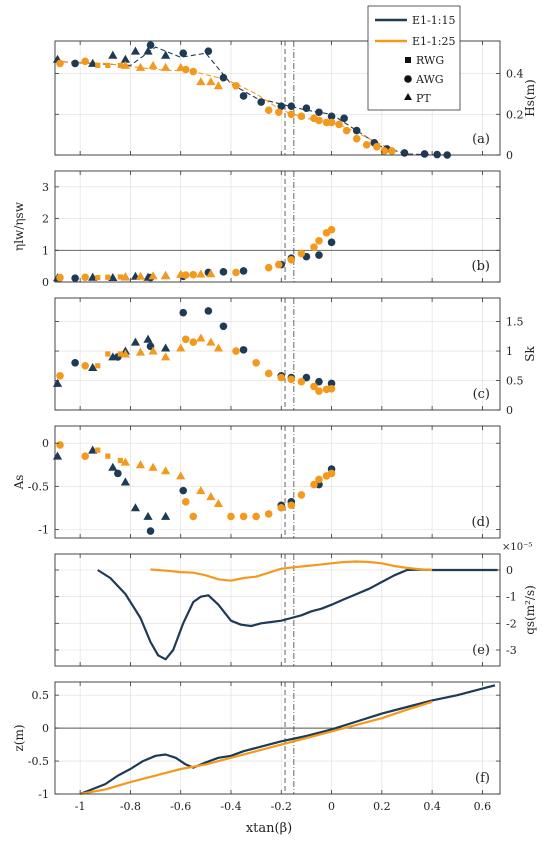  I want to click on y-tick-label: 0.2, so click(515, 114).